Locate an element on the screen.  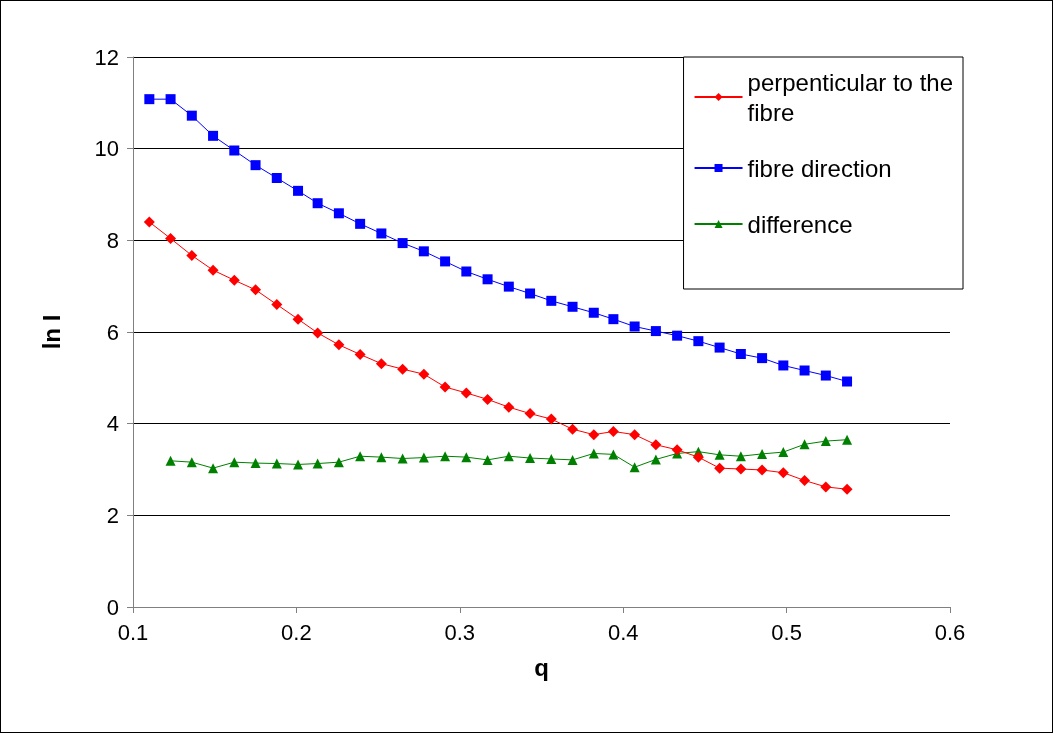
y-tick-label: 12 is located at coordinates (106, 57).